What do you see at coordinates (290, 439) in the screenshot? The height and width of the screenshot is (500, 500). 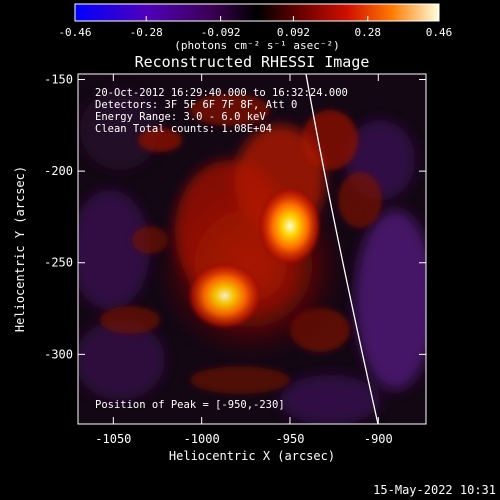 I see `x-tick-label: -950` at bounding box center [290, 439].